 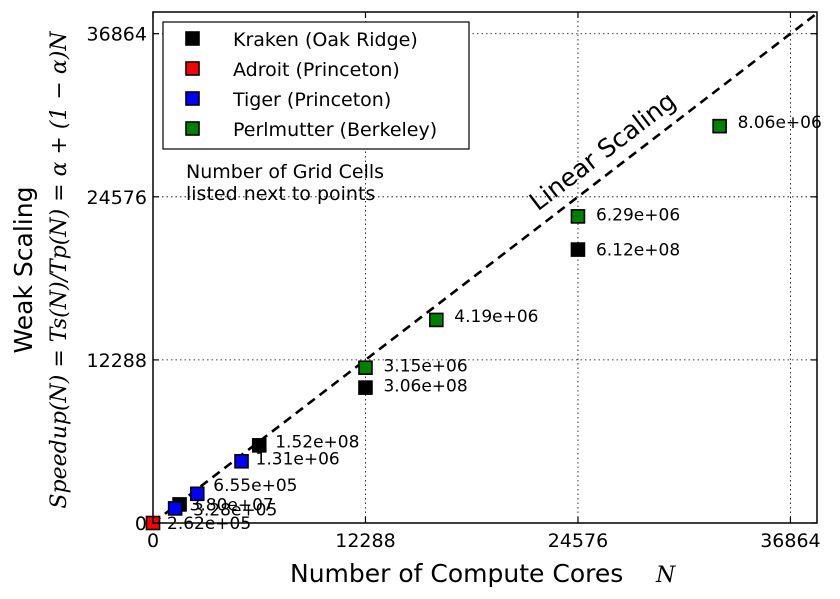 I want to click on x-axis-label-text: Number of Compute Cores, so click(x=456, y=573).